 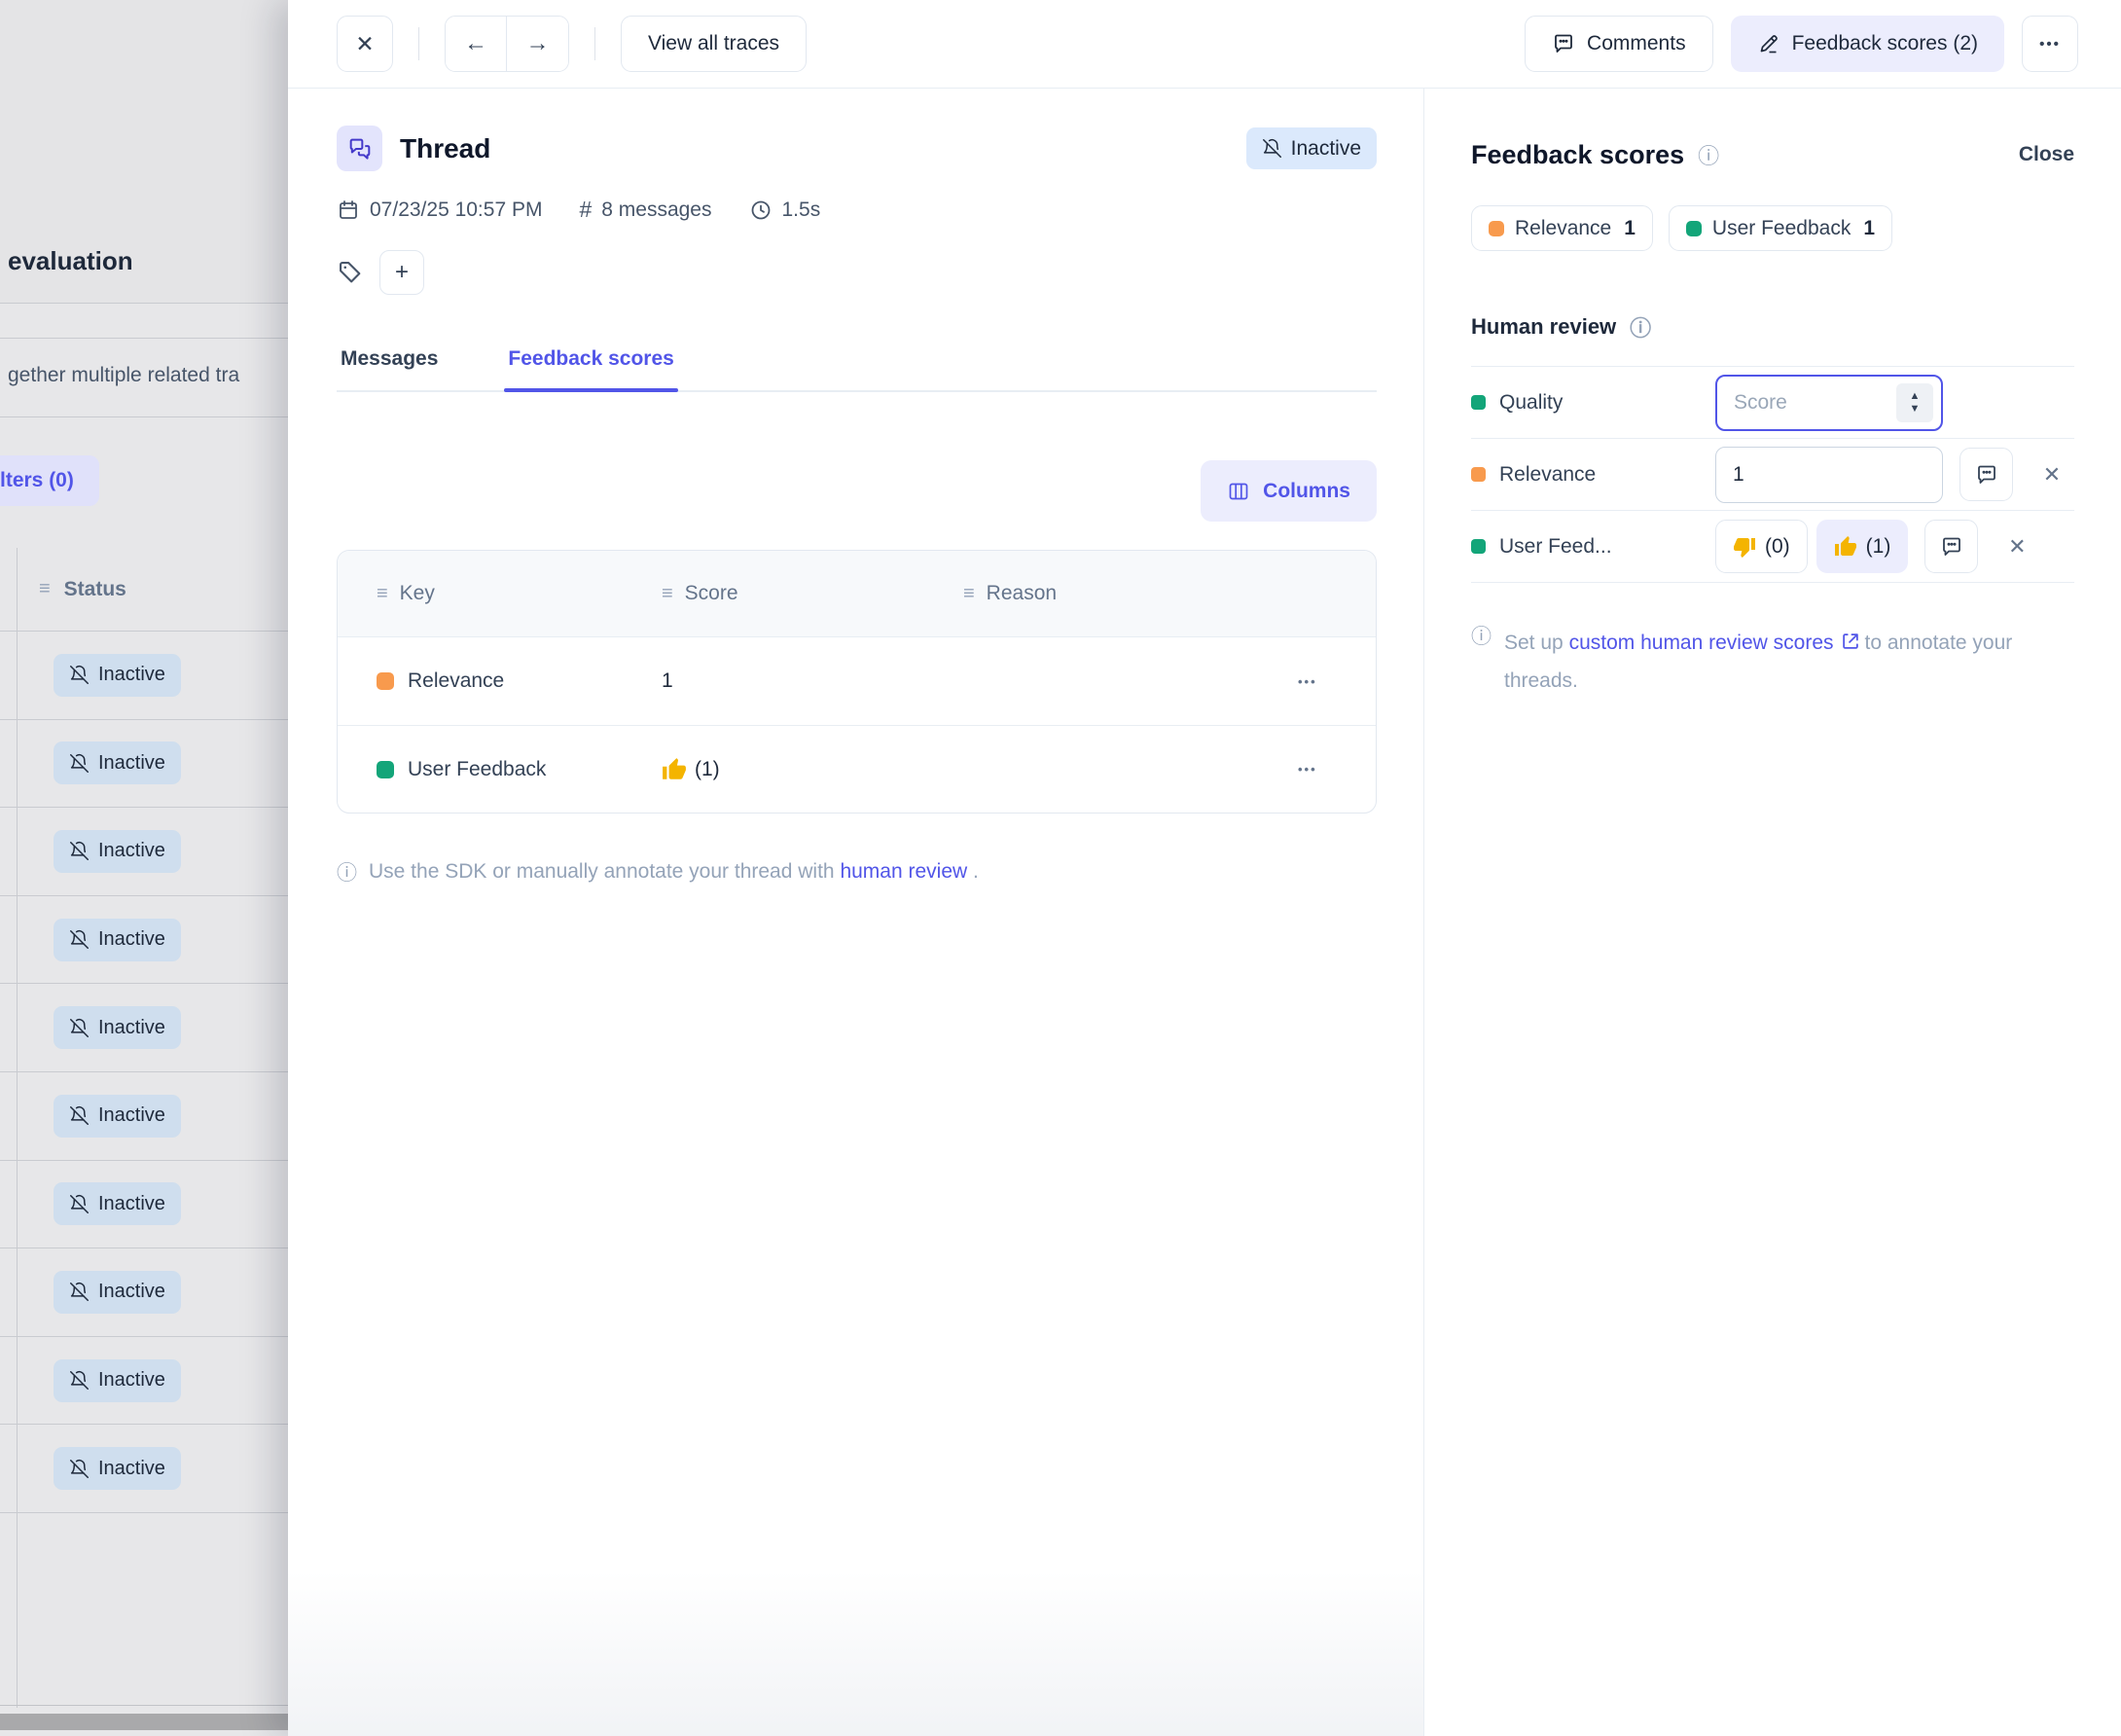 I want to click on relevance-comment-button, so click(x=1986, y=475).